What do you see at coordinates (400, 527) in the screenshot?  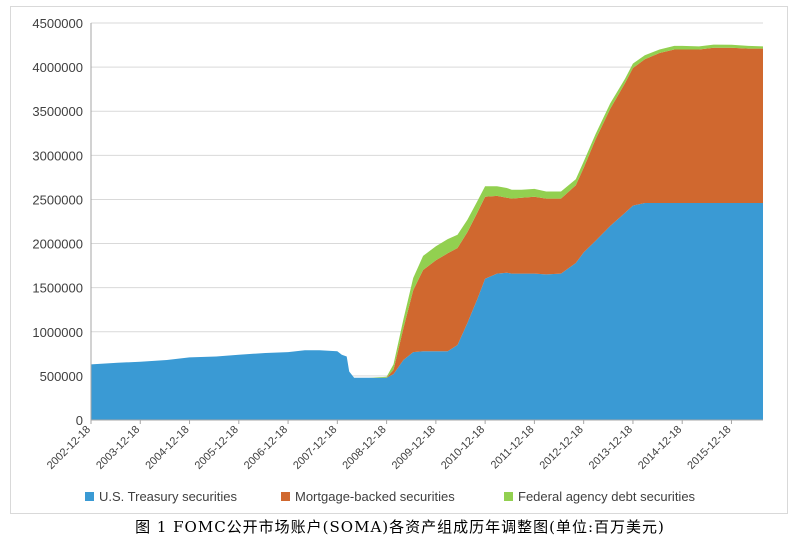 I see `figure-caption: 图 1 FOMC公开市场账户(SOMA)各资产组成历年调整图(单位:百万美元)` at bounding box center [400, 527].